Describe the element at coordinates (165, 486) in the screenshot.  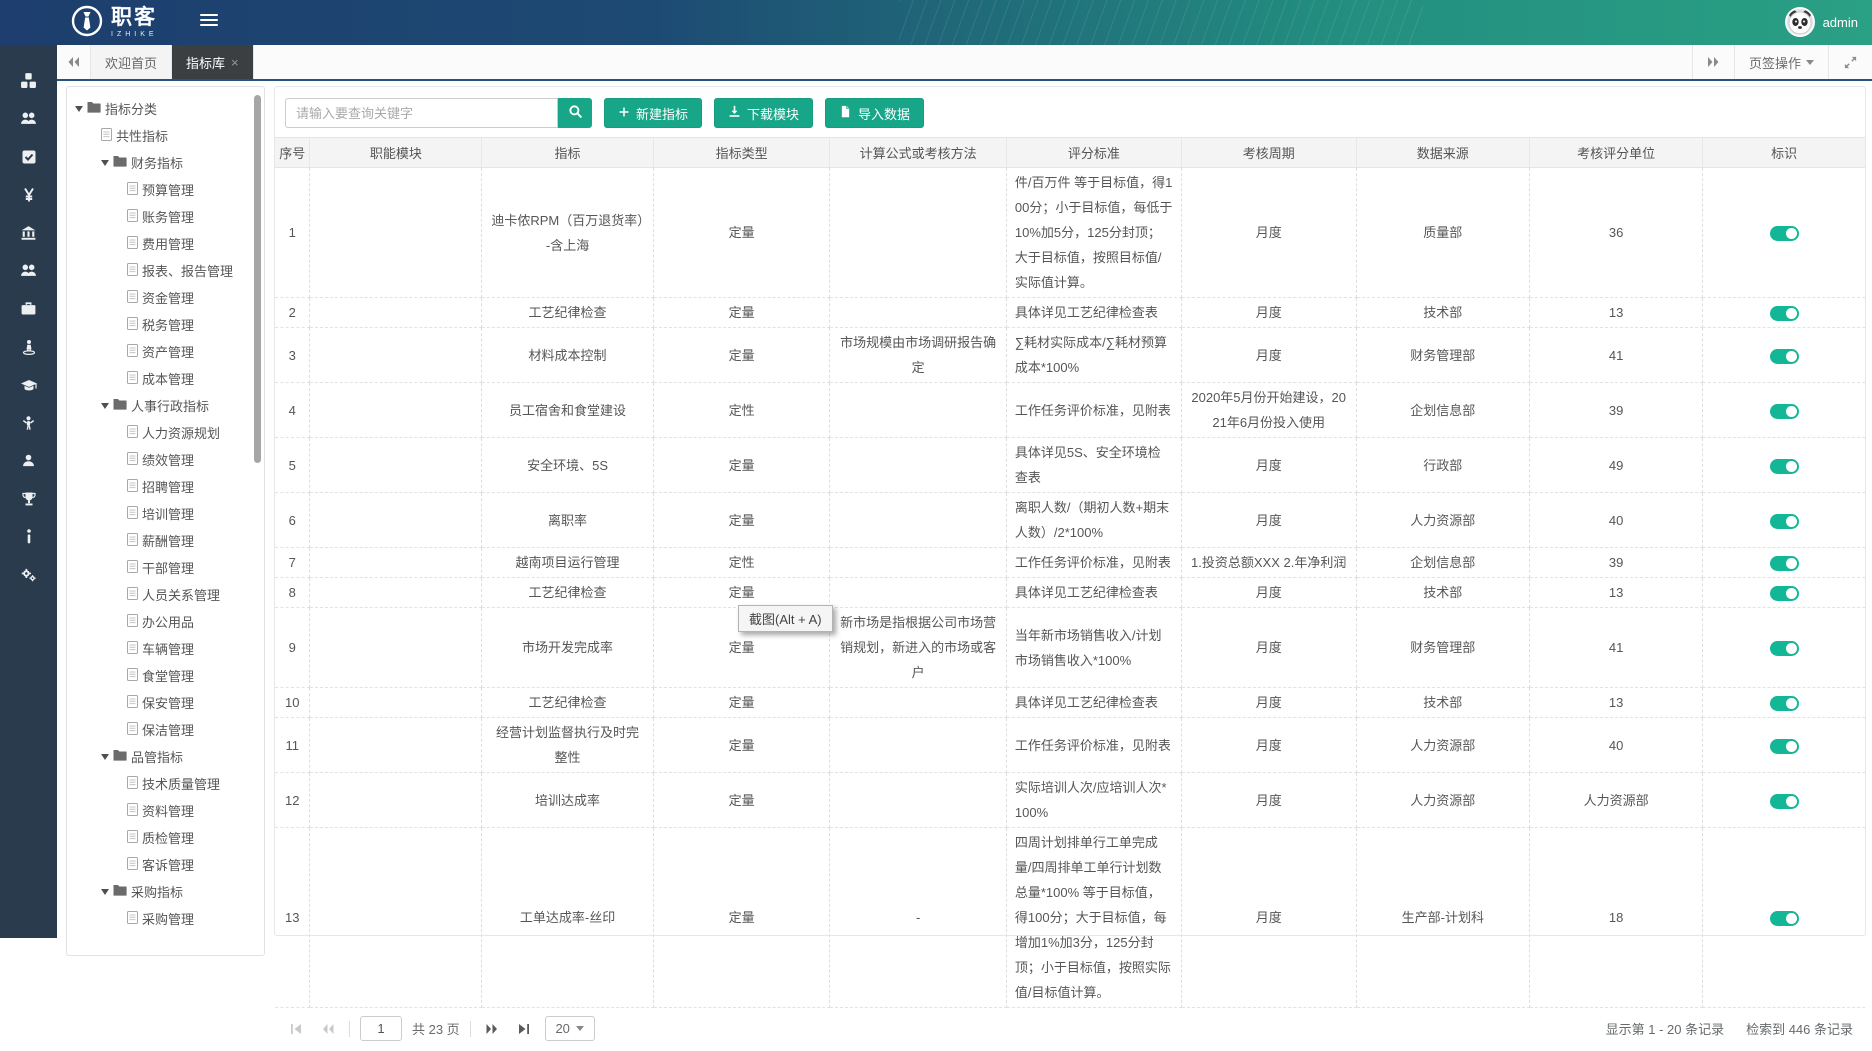
I see `tree-node: 招聘管理` at that location.